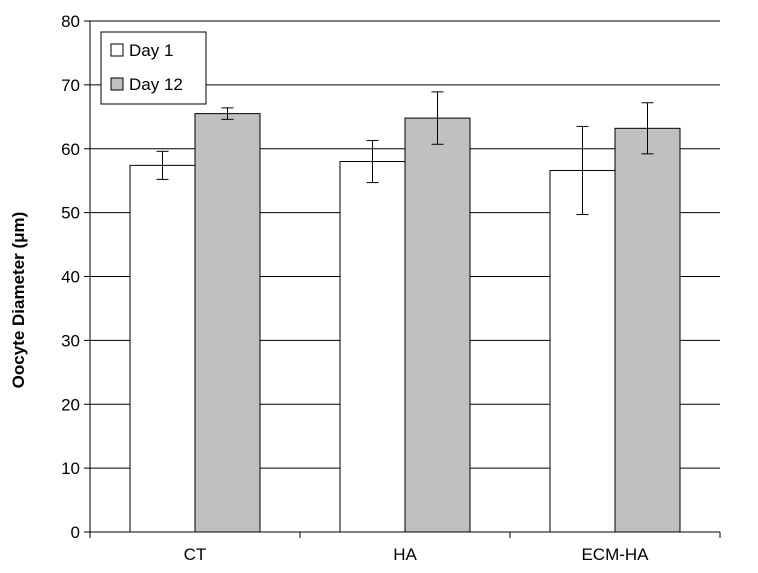 The image size is (758, 573). I want to click on y-tick-label-70: 70, so click(70, 85).